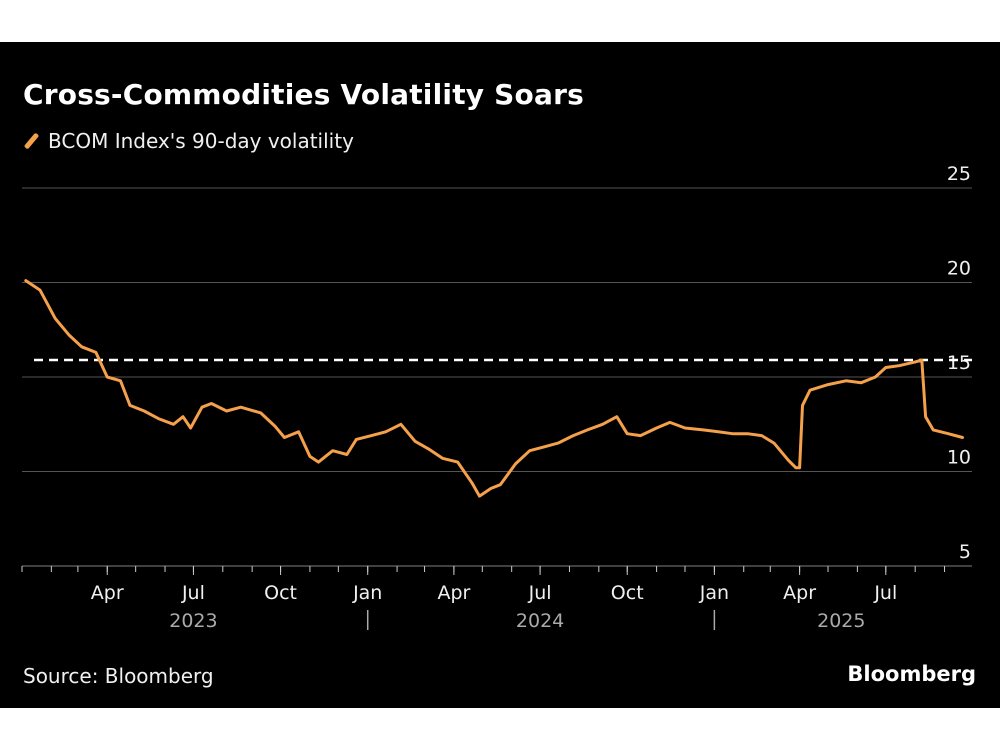 The width and height of the screenshot is (1000, 750). I want to click on chart-legend: BCOM Index's 90-day volatility, so click(188, 141).